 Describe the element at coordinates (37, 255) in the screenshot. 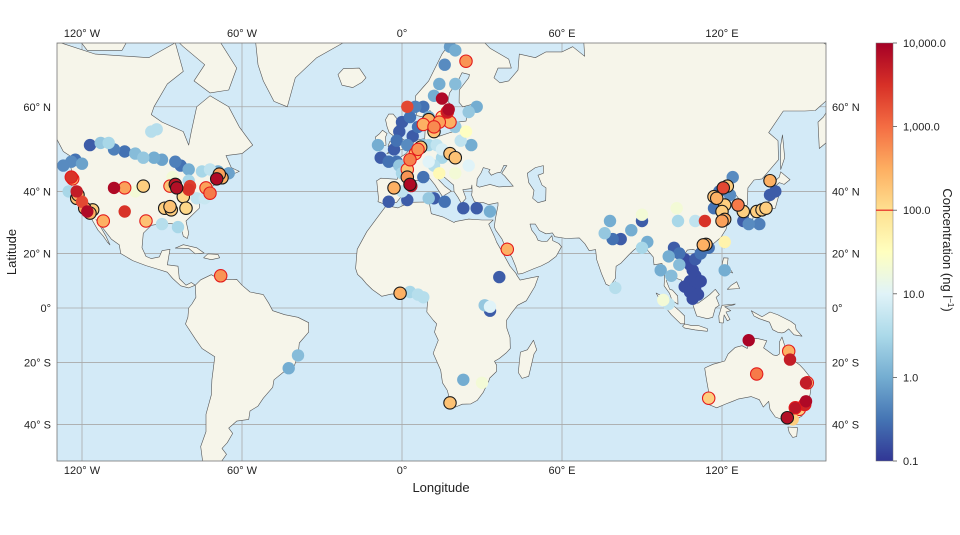

I see `left-lat-tick-label: 20° N` at that location.